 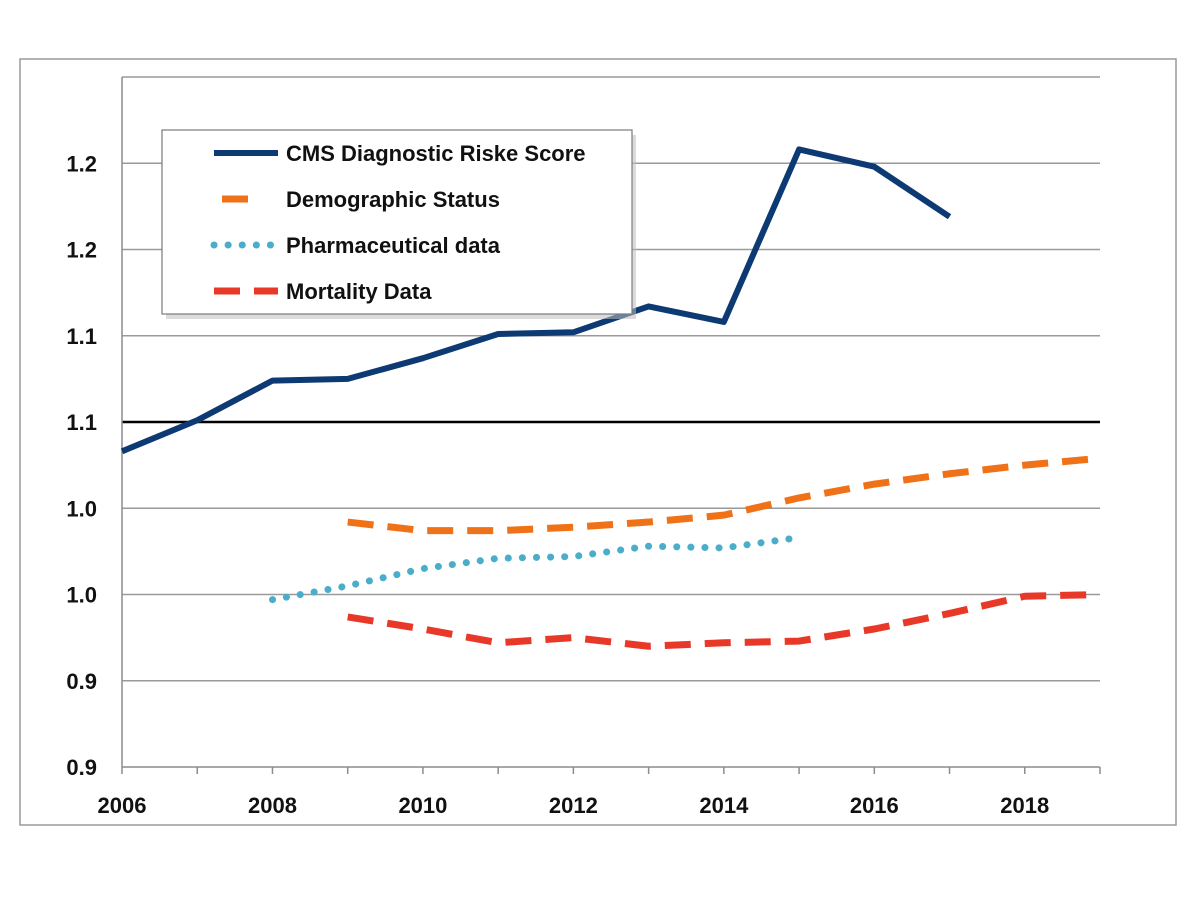 I want to click on x-tick-label: 2008, so click(x=272, y=805).